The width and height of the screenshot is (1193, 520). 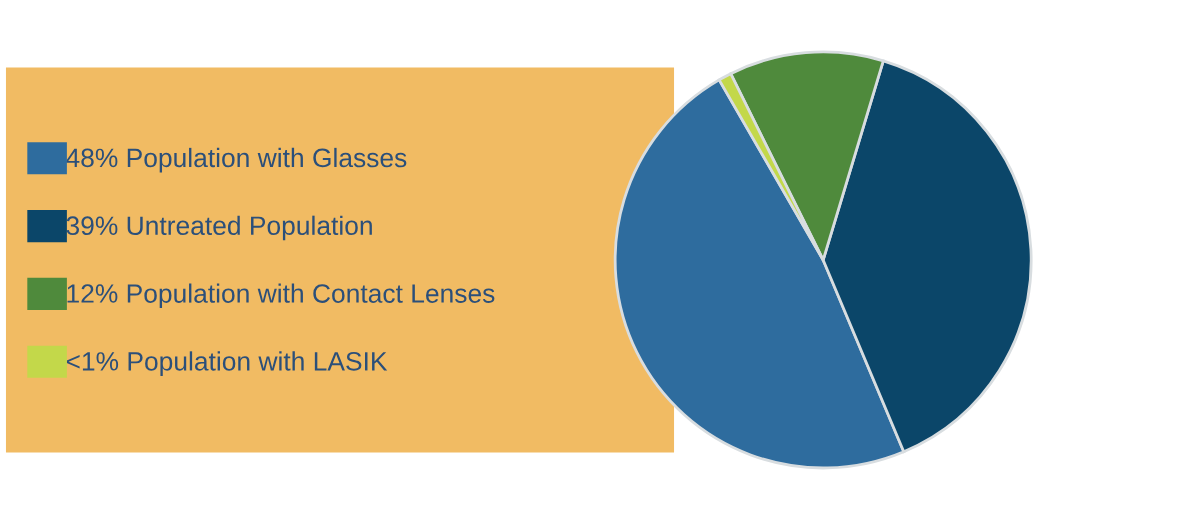 What do you see at coordinates (281, 296) in the screenshot?
I see `legend-label: 12% Population with Contact Lenses` at bounding box center [281, 296].